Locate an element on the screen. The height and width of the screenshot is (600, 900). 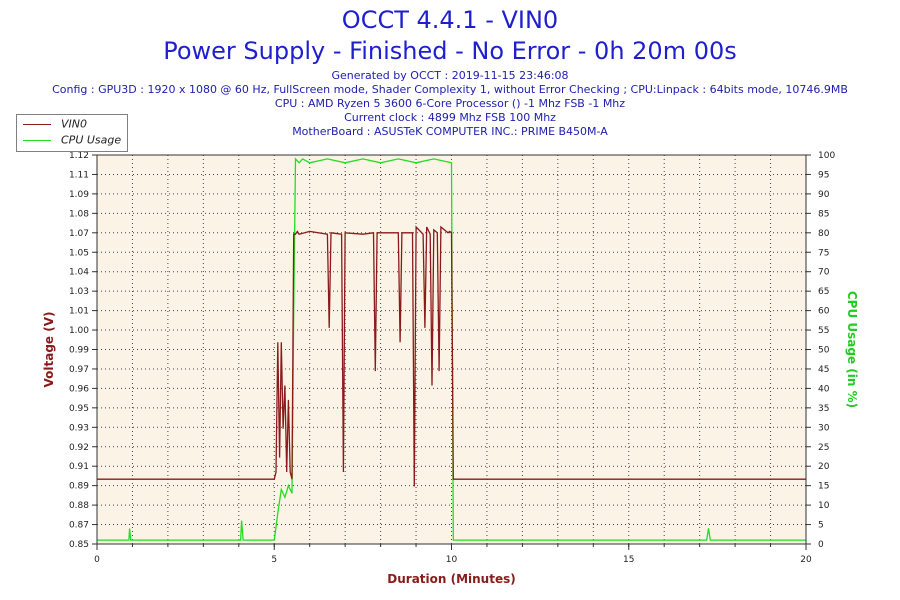
legend-item-vin0: VIN0 is located at coordinates (55, 125).